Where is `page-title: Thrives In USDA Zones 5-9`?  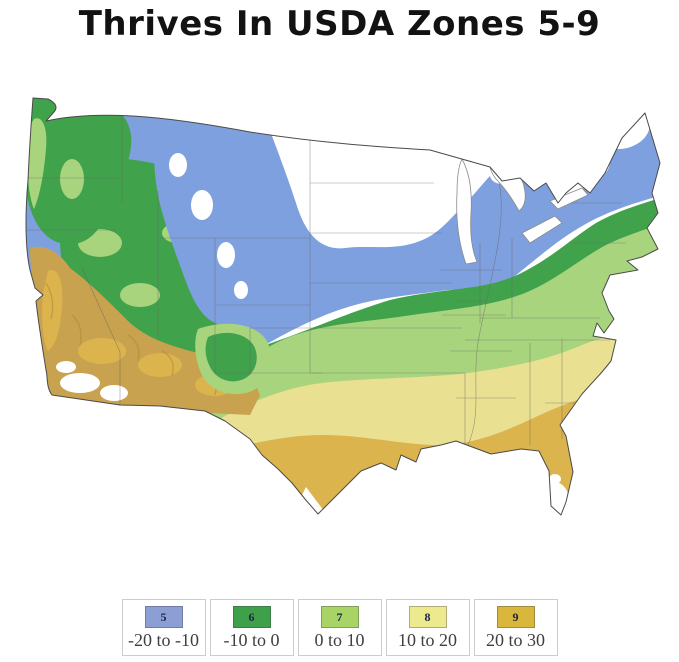
page-title: Thrives In USDA Zones 5-9 is located at coordinates (339, 24).